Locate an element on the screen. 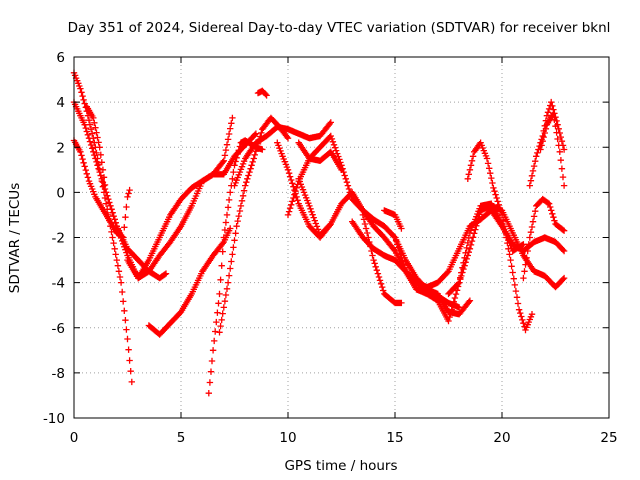 This screenshot has width=640, height=480. x-axis-label: GPS time / hours is located at coordinates (340, 466).